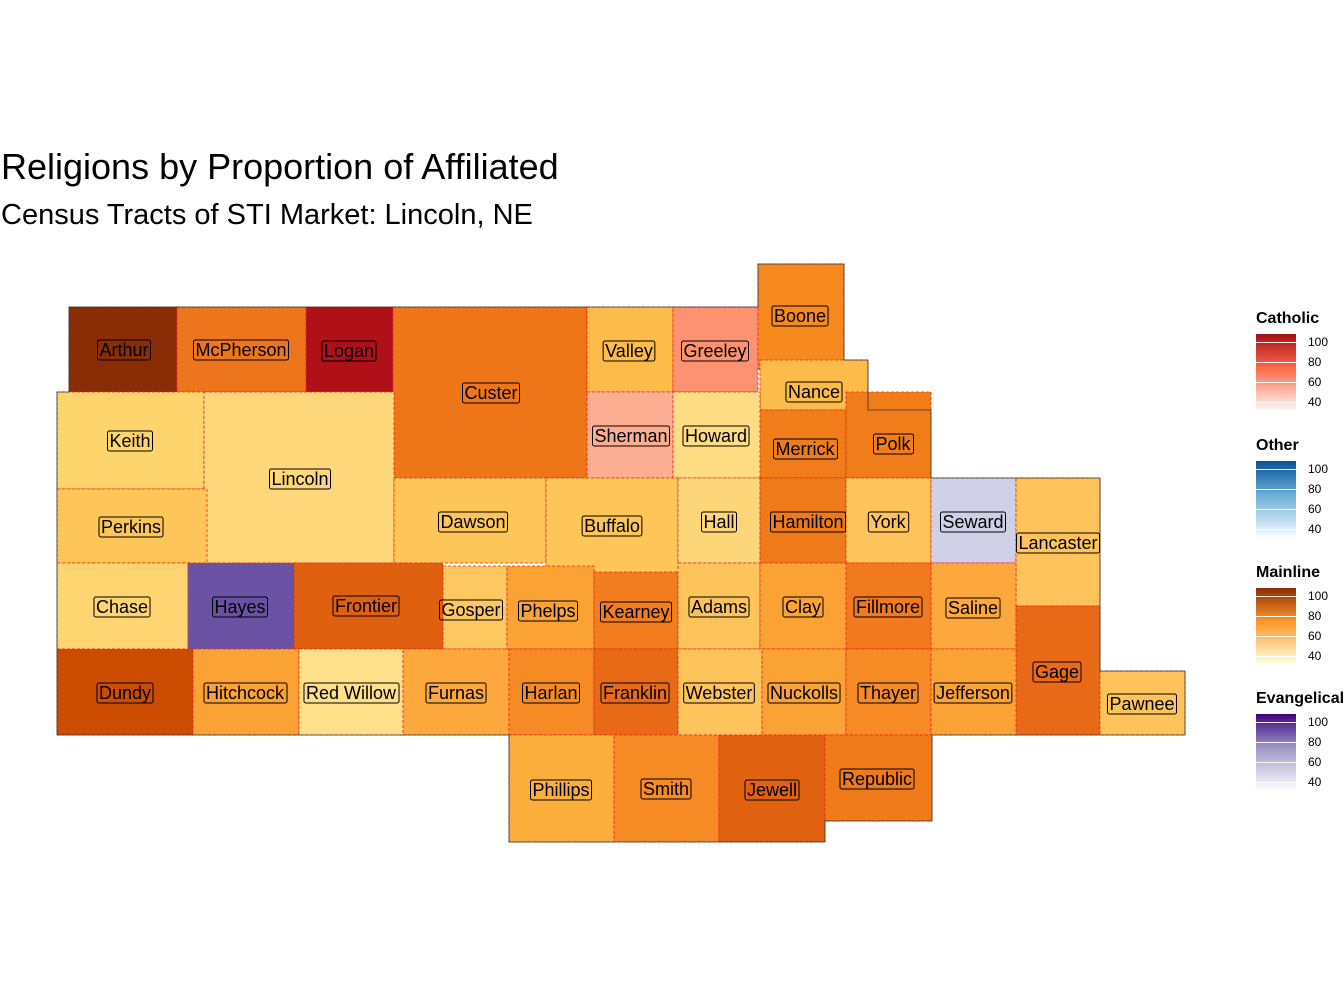 This screenshot has width=1344, height=1008. I want to click on county-label-box-custer, so click(491, 393).